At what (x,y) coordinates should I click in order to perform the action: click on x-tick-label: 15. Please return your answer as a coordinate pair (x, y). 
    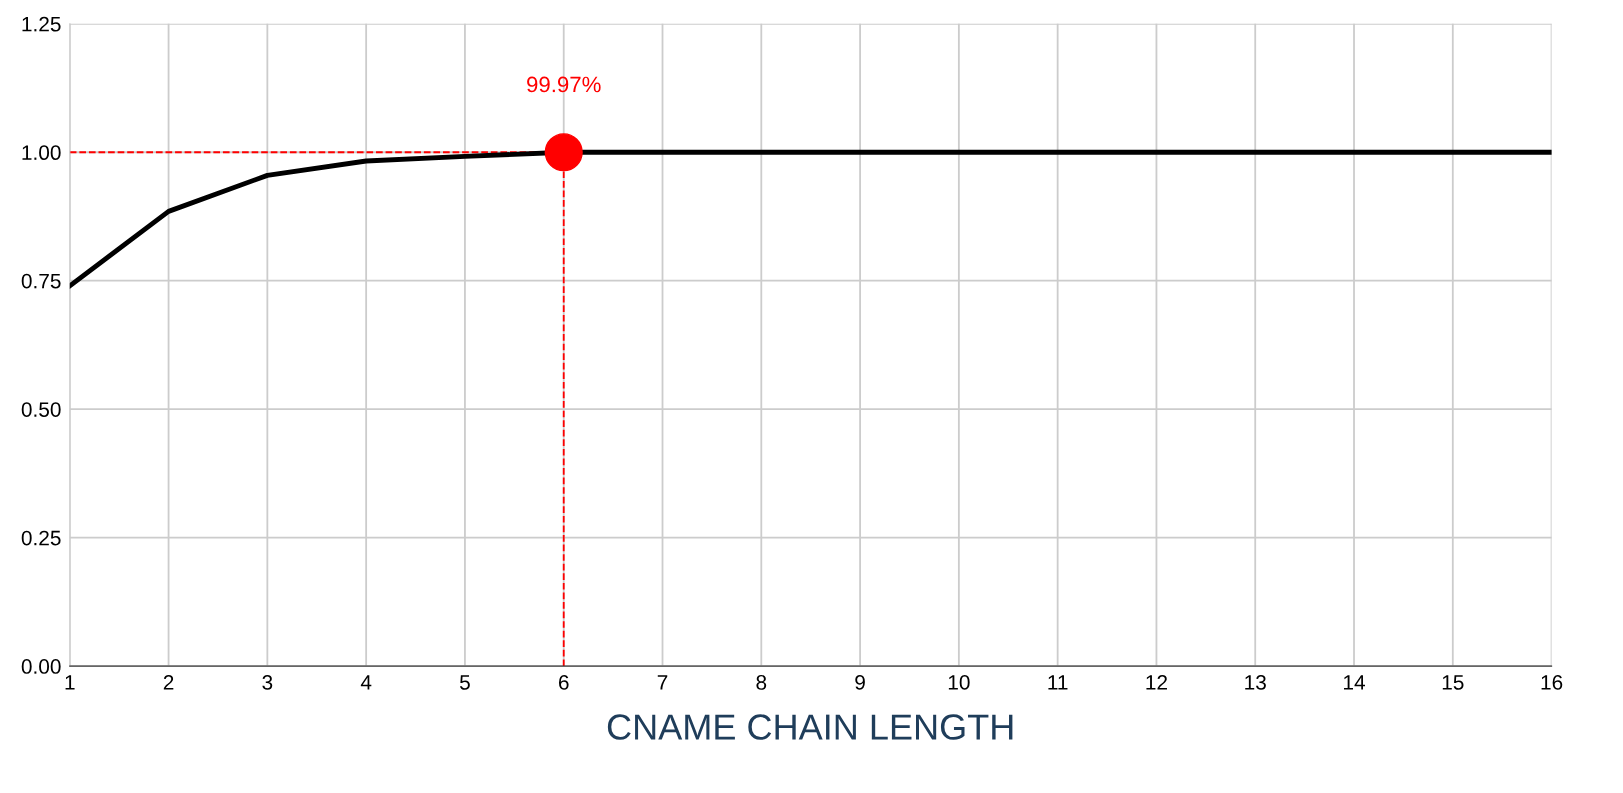
    Looking at the image, I should click on (1453, 682).